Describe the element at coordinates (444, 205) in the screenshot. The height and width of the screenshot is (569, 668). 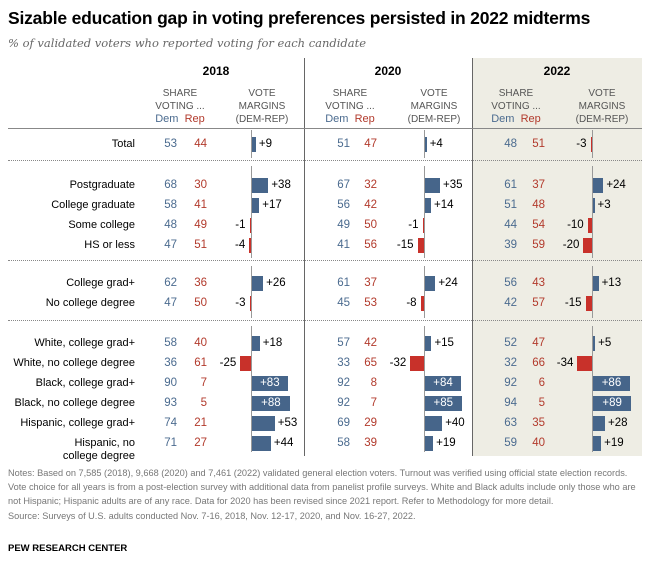
I see `margin-label: +14` at that location.